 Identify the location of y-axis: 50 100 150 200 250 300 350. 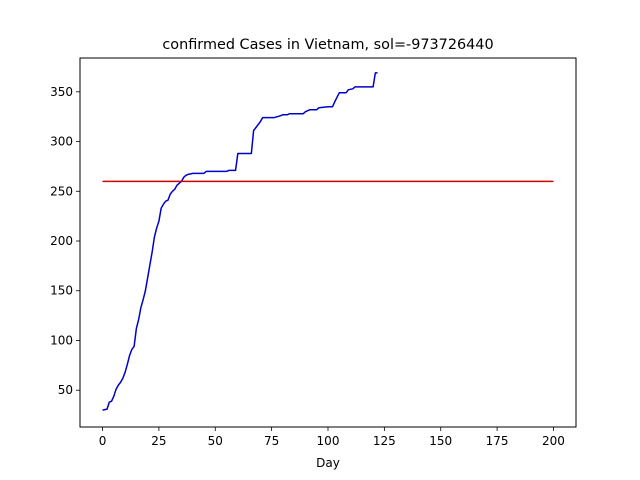
(65, 241).